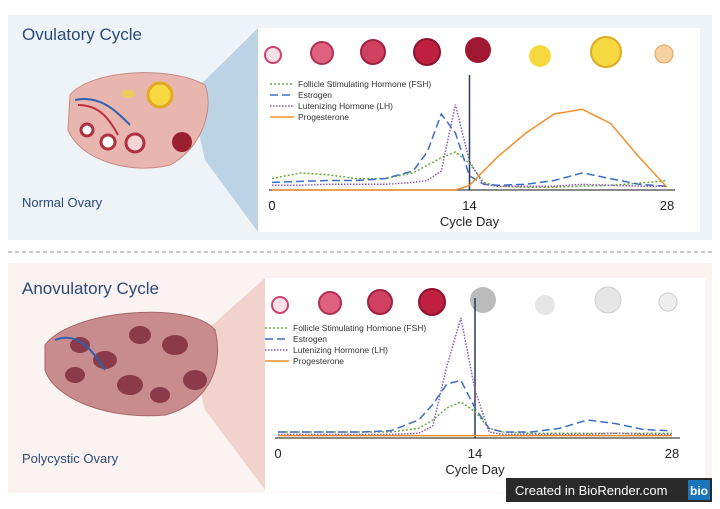 This screenshot has width=720, height=509. Describe the element at coordinates (62, 202) in the screenshot. I see `ovary-label: Normal Ovary` at that location.